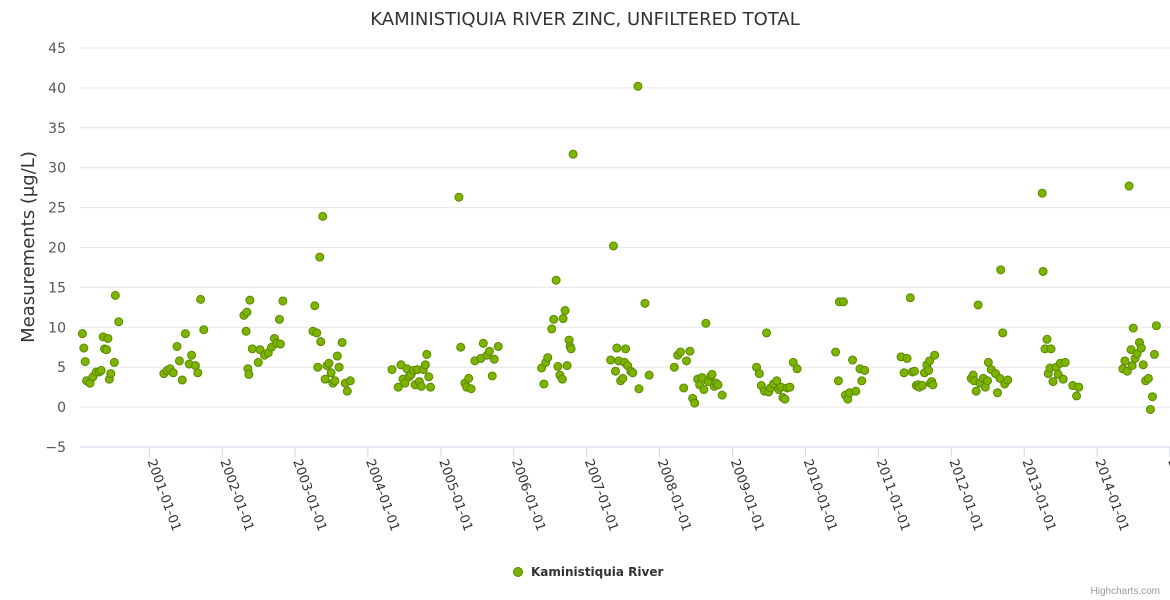  I want to click on credits-link: Highcharts.com, so click(1125, 591).